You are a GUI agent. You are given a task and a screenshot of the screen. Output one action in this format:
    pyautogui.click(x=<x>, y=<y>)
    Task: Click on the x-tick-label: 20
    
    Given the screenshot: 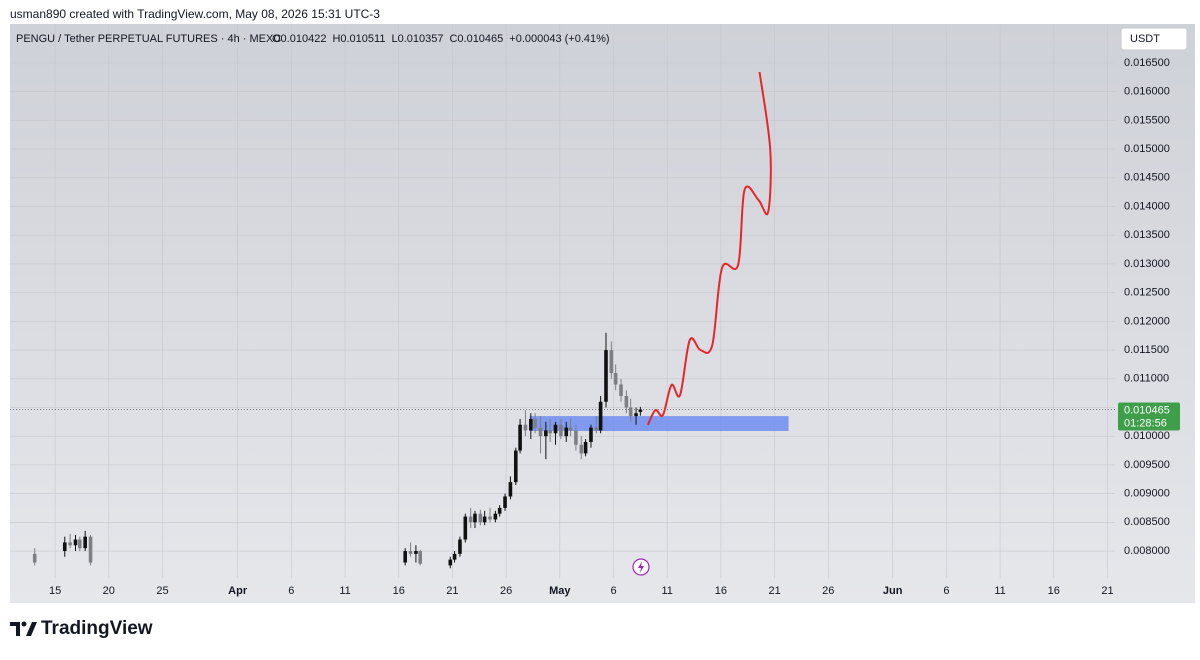 What is the action you would take?
    pyautogui.click(x=109, y=591)
    